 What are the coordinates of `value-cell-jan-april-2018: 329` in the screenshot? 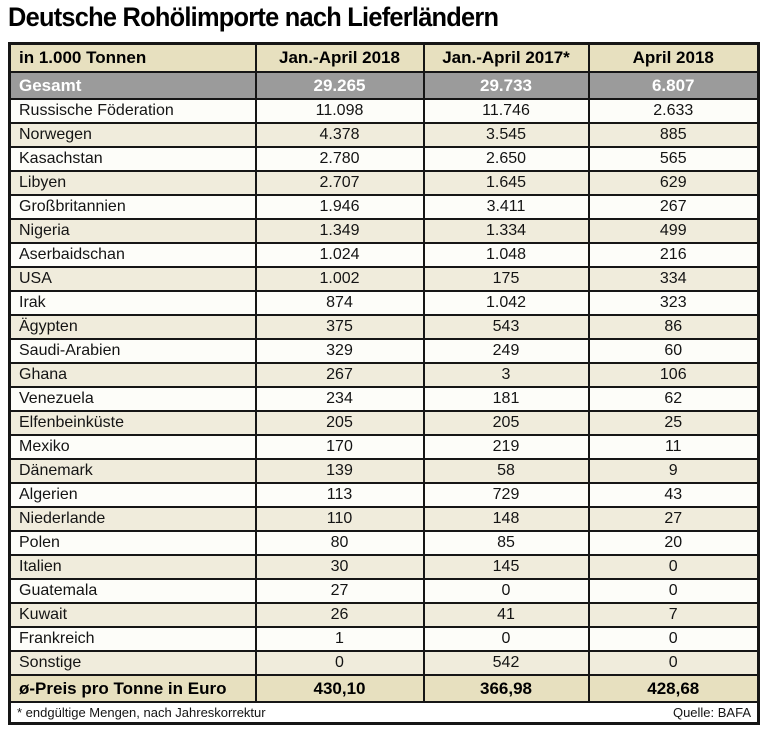 It's located at (339, 351).